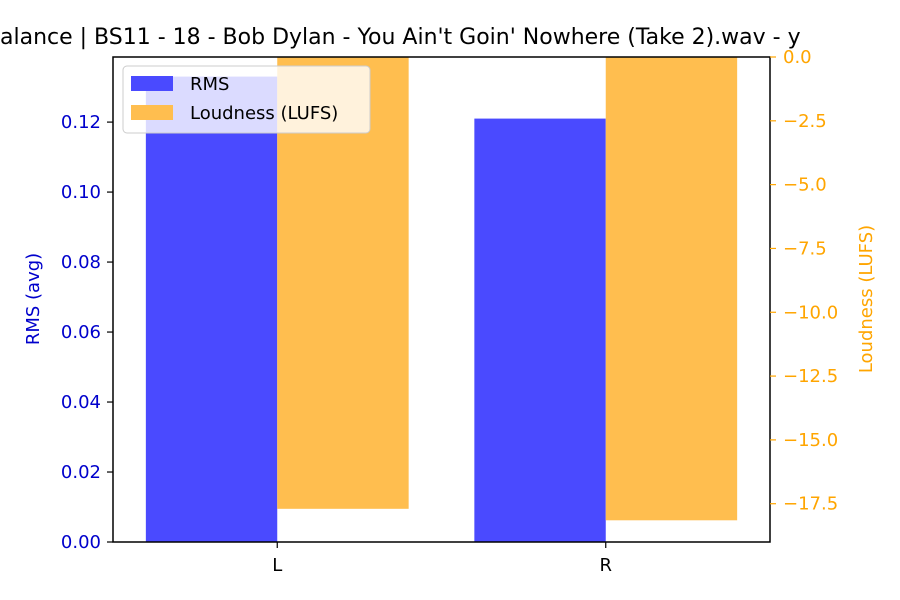  Describe the element at coordinates (211, 309) in the screenshot. I see `bar-rms-L` at that location.